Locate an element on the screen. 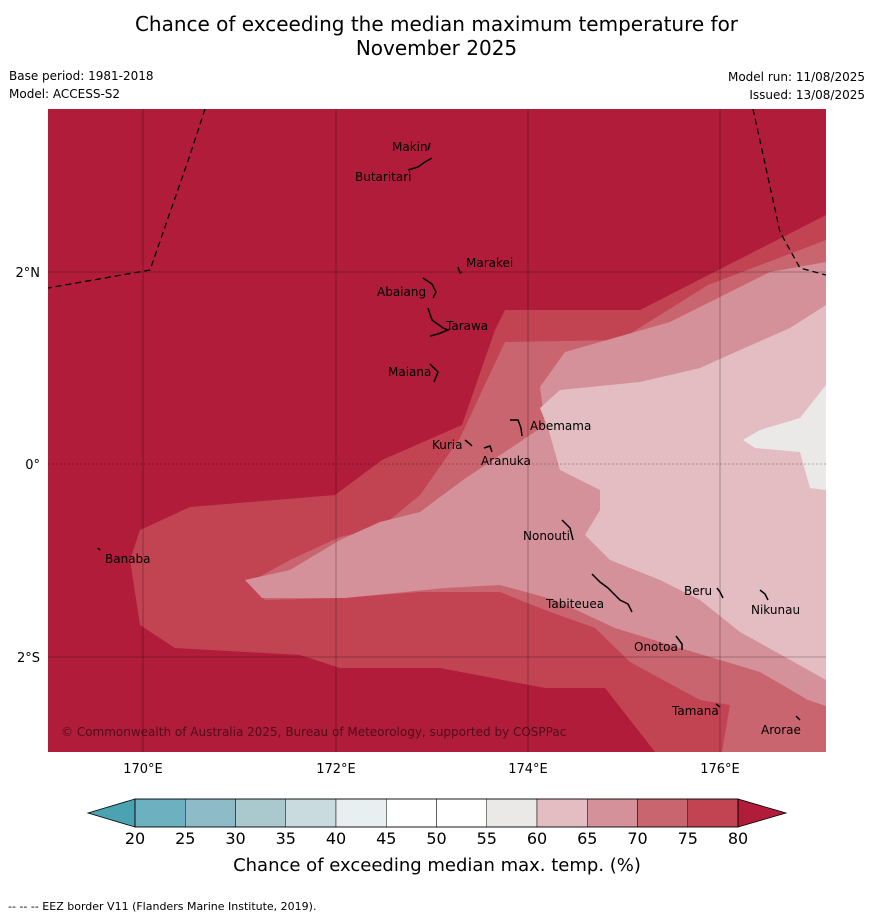 The height and width of the screenshot is (919, 873). lon-label-170: 170°E is located at coordinates (143, 769).